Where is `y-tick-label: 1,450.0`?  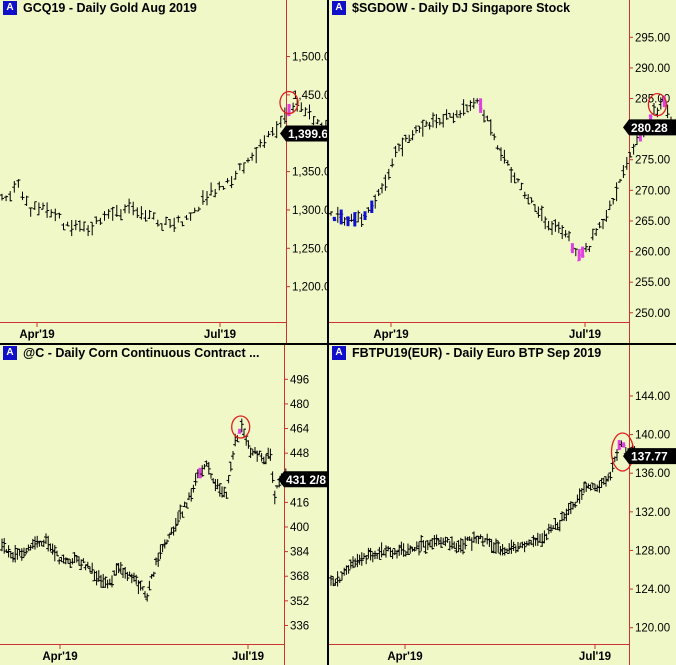 y-tick-label: 1,450.0 is located at coordinates (309, 96).